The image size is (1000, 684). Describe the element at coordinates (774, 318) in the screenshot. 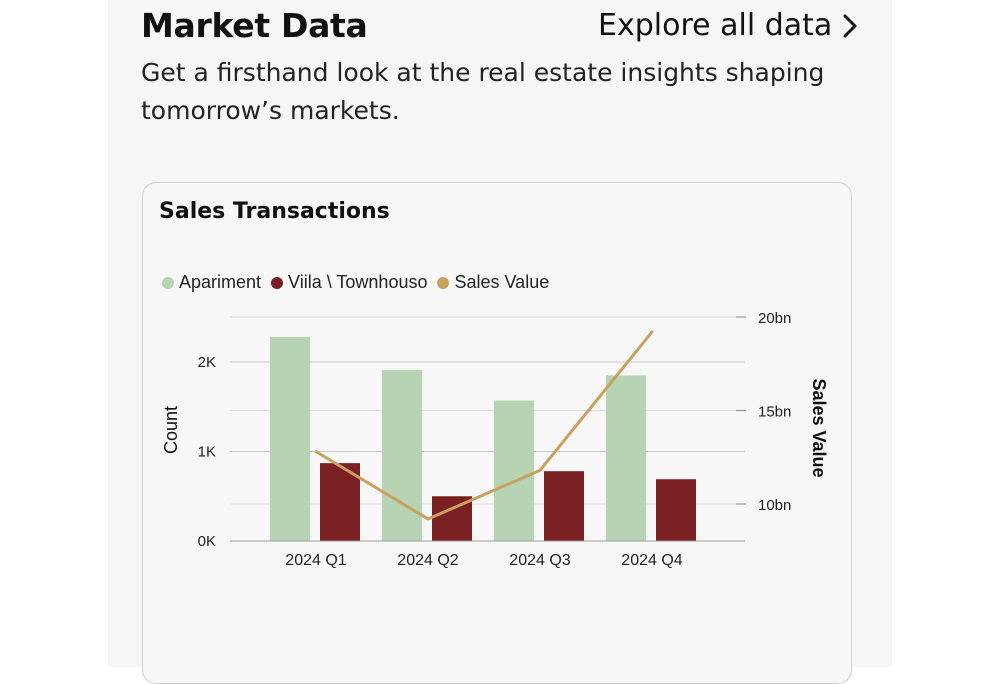

I see `y2-tick-label: 20bn` at that location.